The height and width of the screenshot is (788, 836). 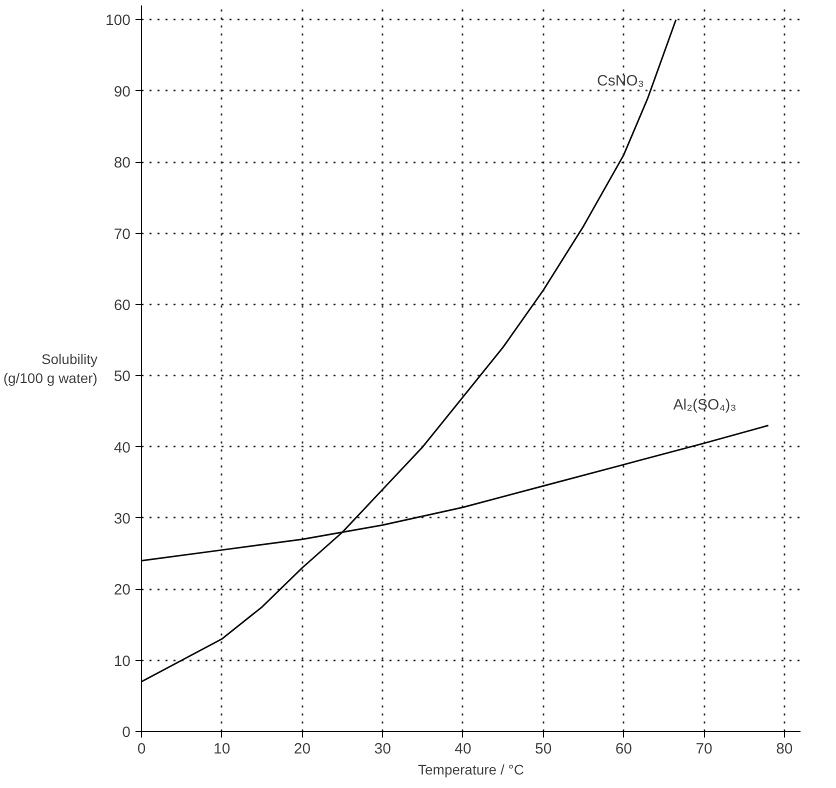 What do you see at coordinates (620, 81) in the screenshot?
I see `series-label: CsNO₃` at bounding box center [620, 81].